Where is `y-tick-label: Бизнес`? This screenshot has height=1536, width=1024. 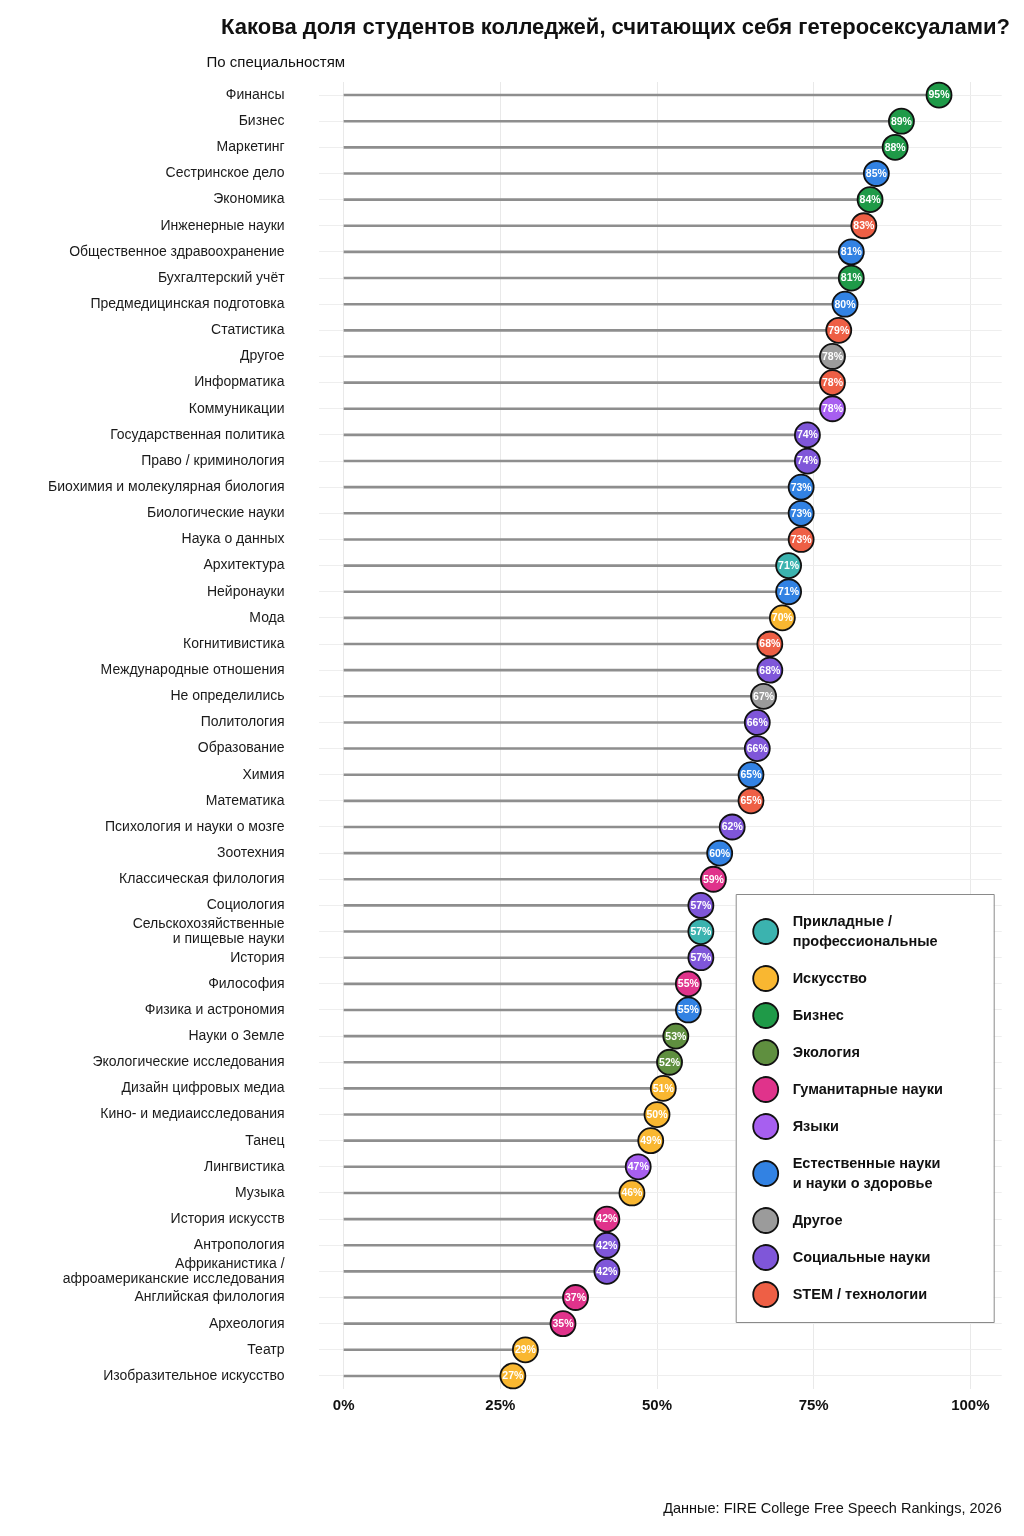 y-tick-label: Бизнес is located at coordinates (261, 120).